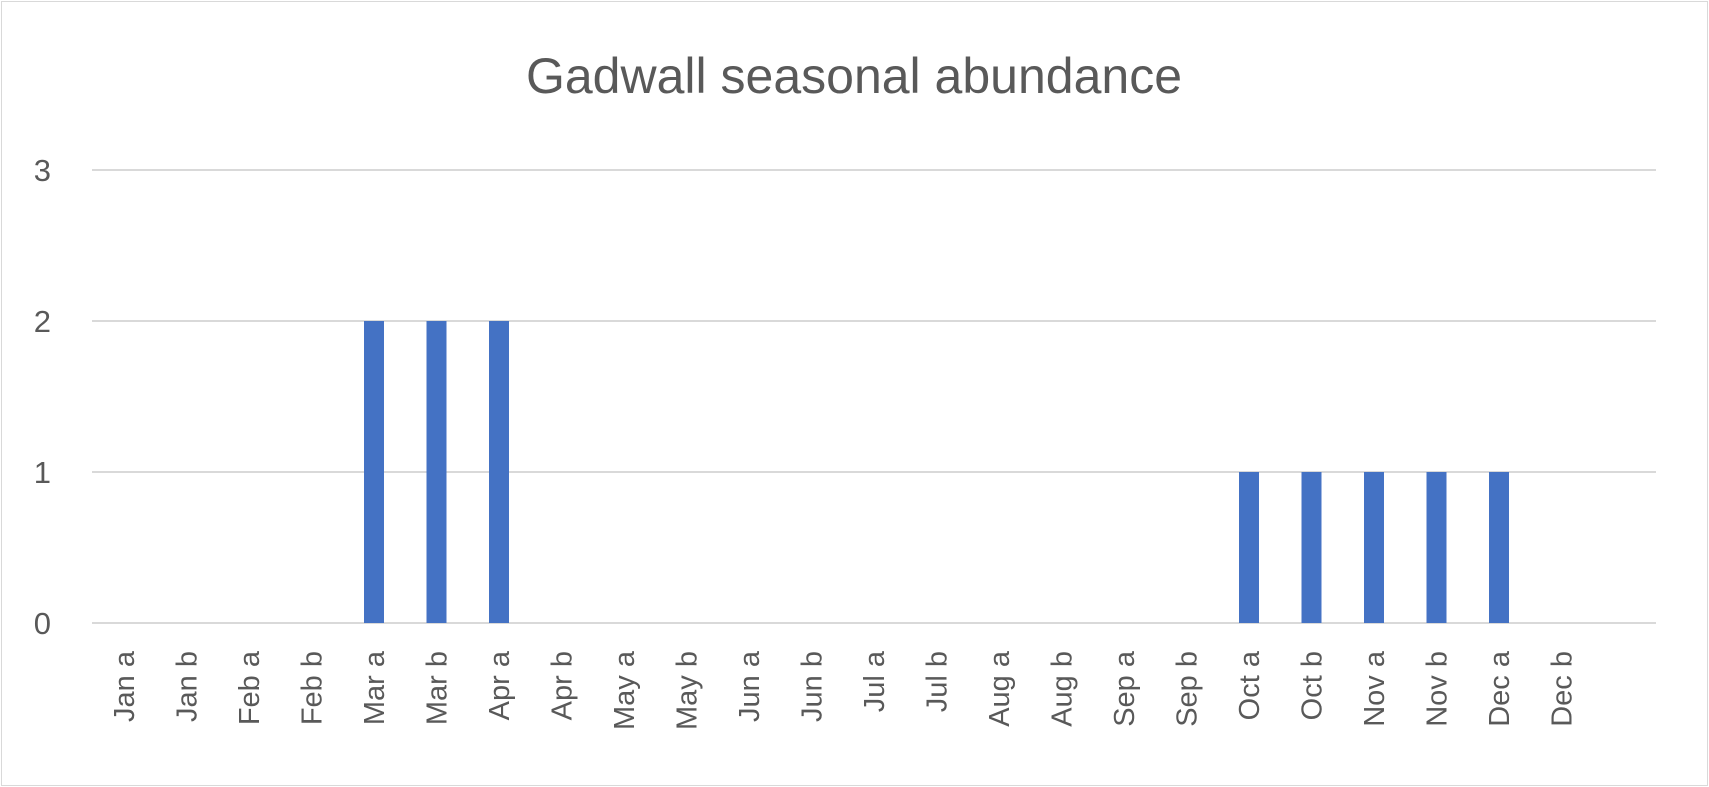 The image size is (1709, 787). I want to click on x-tick-label: Sep a, so click(1125, 688).